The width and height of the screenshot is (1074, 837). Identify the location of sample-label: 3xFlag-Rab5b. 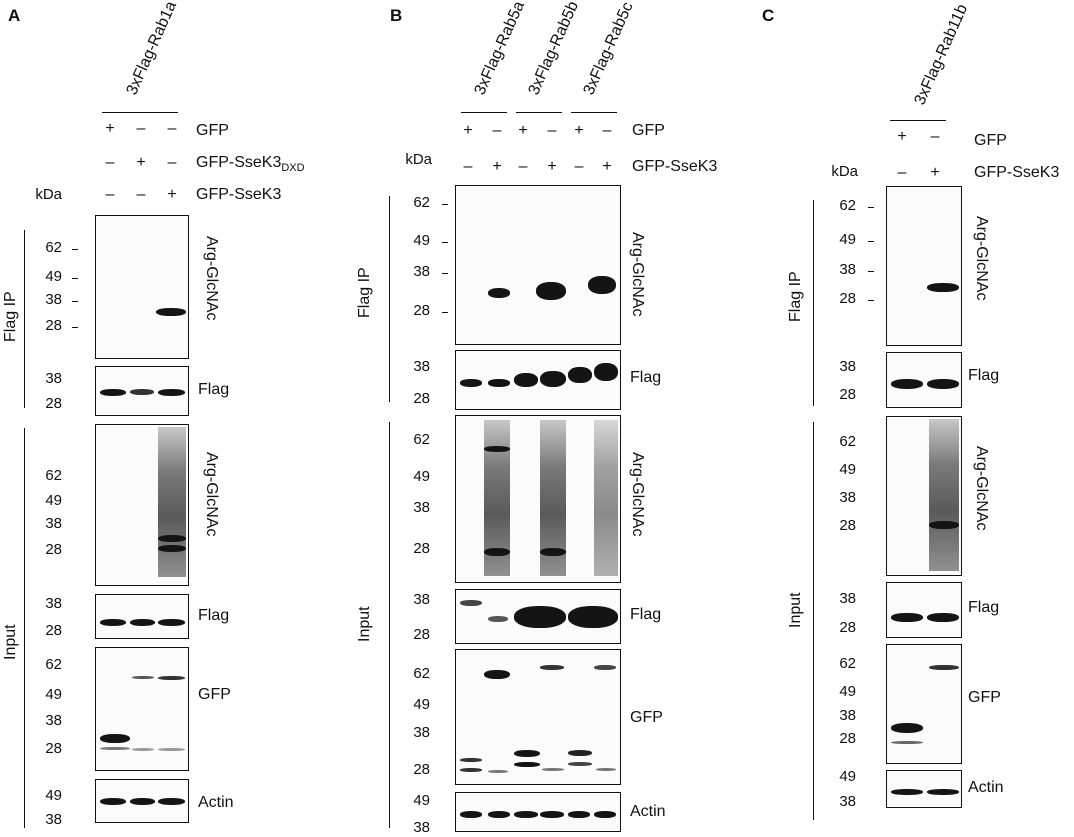
(553, 49).